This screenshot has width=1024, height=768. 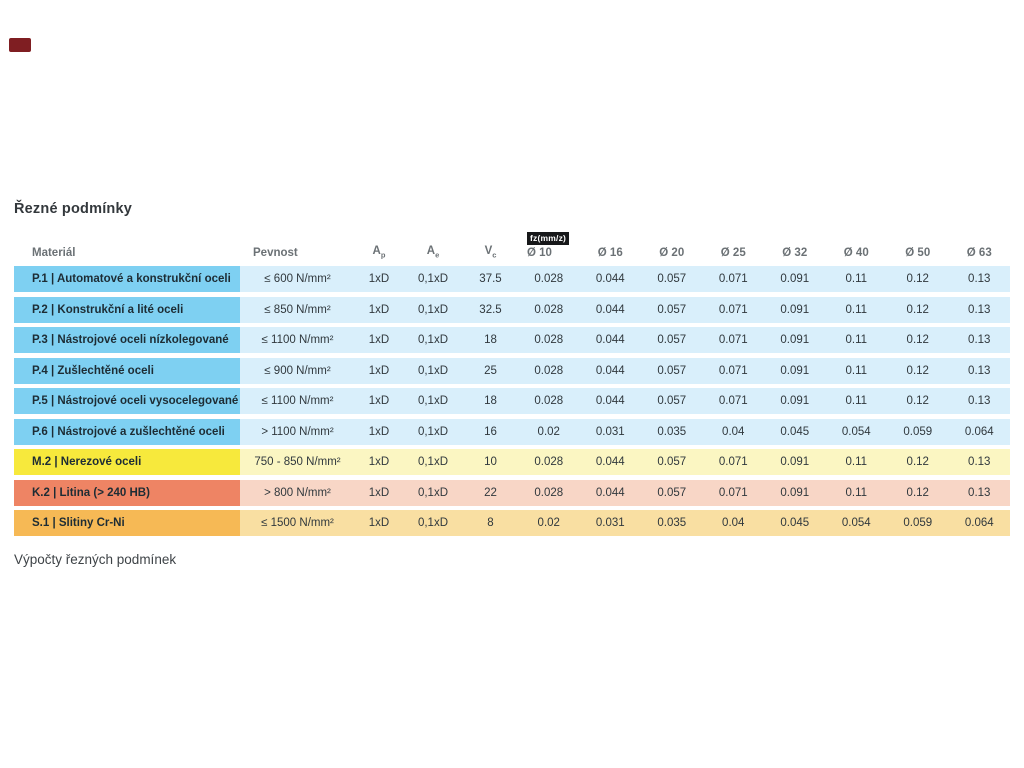 I want to click on col-header-diameter: Ø 20, so click(x=672, y=253).